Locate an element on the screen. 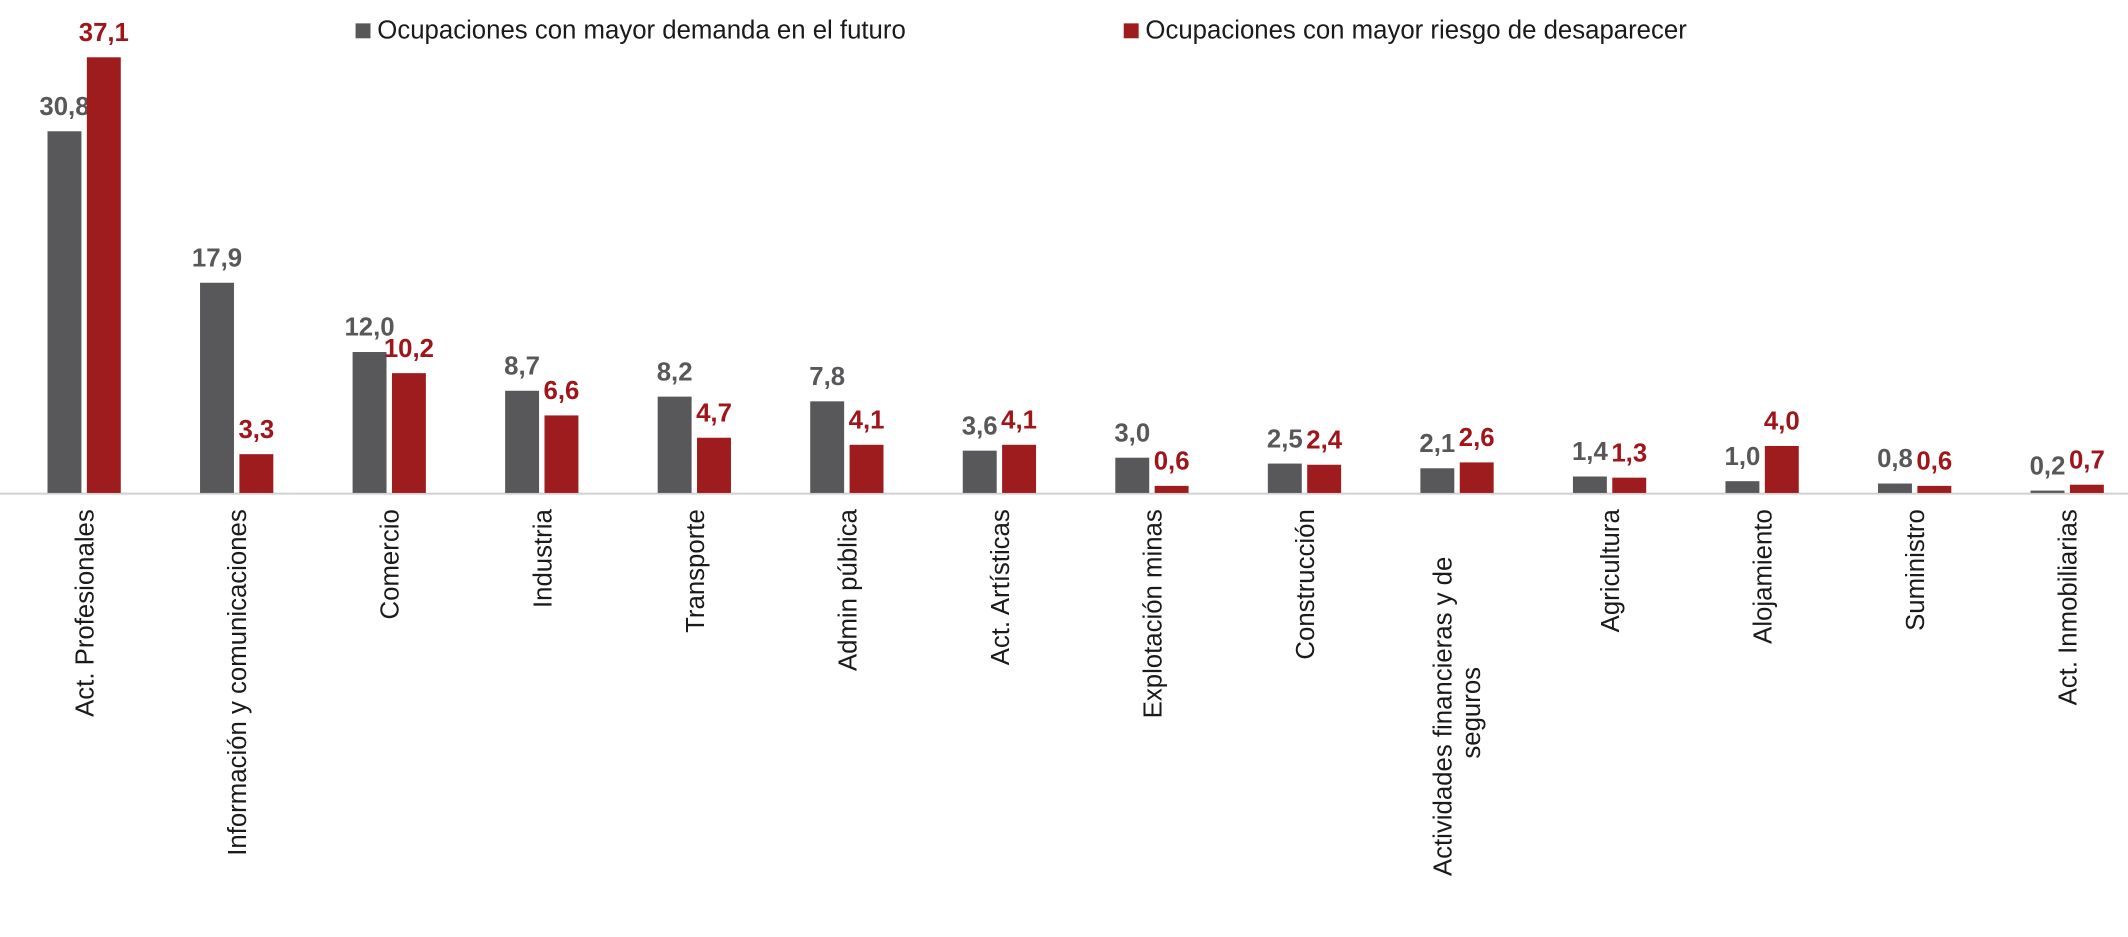 The image size is (2128, 937). x-tick-label: Act. Profesionales is located at coordinates (86, 613).